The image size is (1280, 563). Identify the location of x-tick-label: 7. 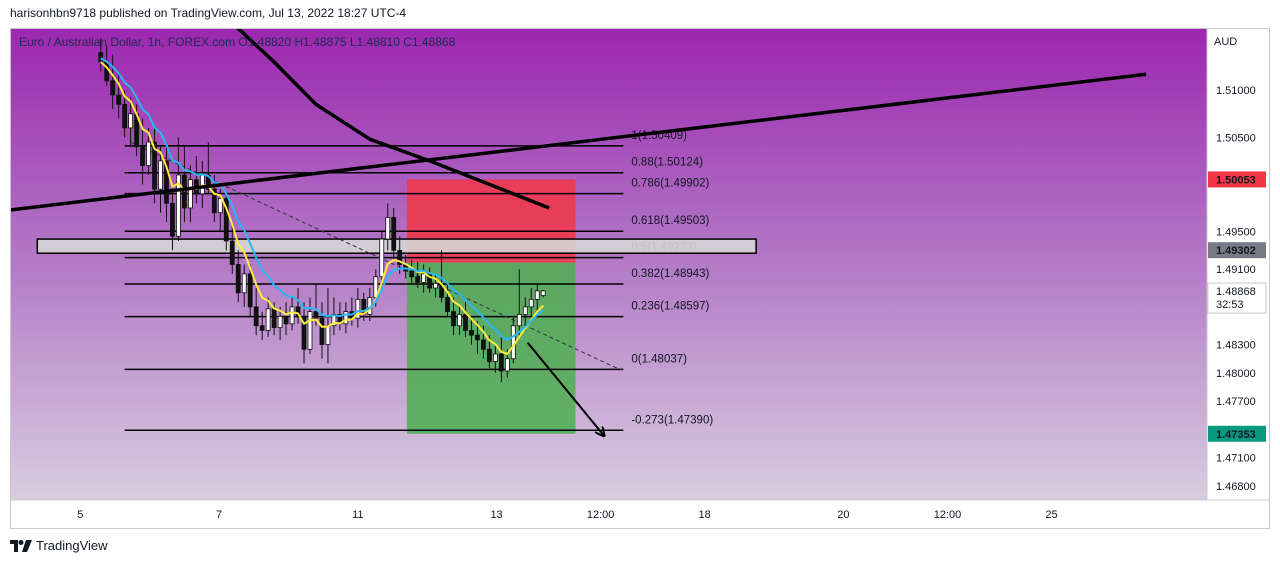
(219, 515).